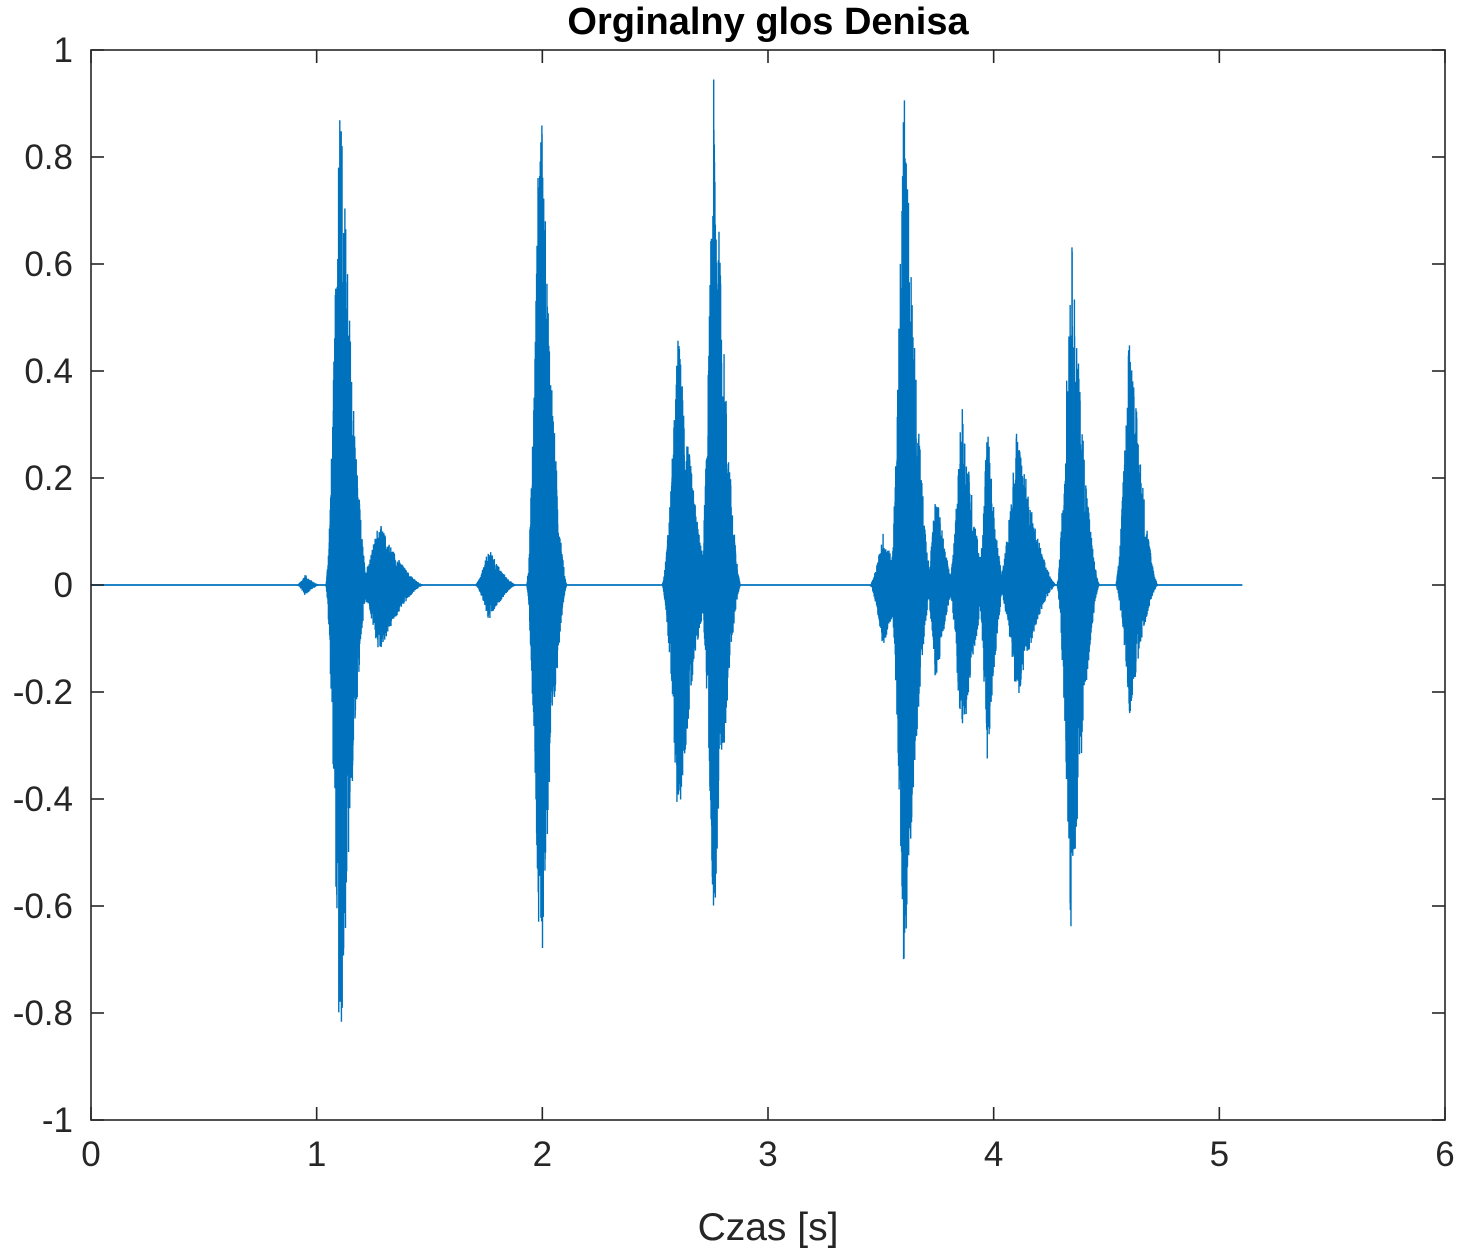  I want to click on x-axis-label: Czas [s], so click(768, 1227).